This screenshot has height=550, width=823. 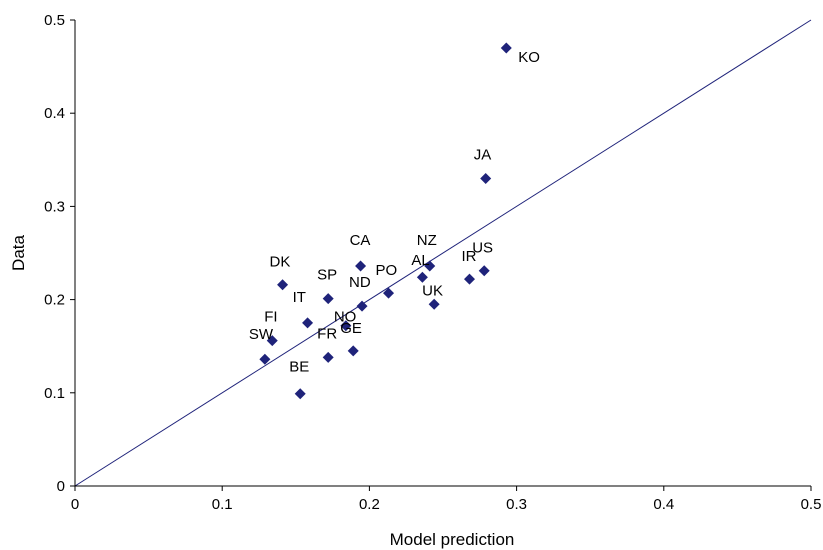 What do you see at coordinates (299, 367) in the screenshot?
I see `point-label-be: BE` at bounding box center [299, 367].